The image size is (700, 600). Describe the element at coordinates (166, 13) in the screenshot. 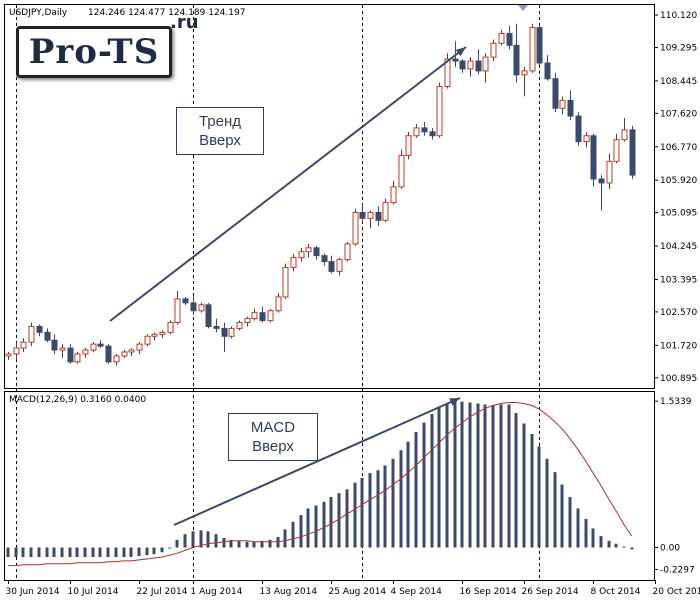

I see `ohlc-label: 124.246 124.477 124.189 124.197` at that location.